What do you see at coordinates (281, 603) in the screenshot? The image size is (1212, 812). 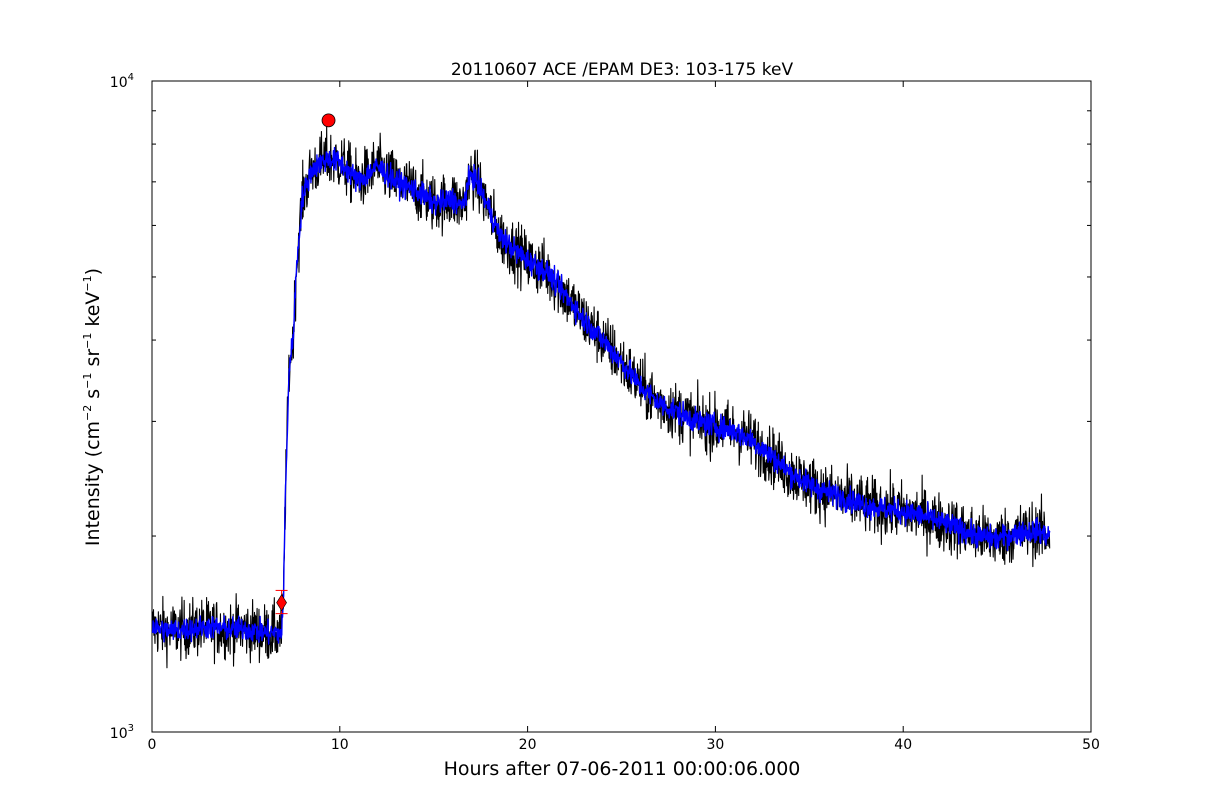 I see `onset-marker` at bounding box center [281, 603].